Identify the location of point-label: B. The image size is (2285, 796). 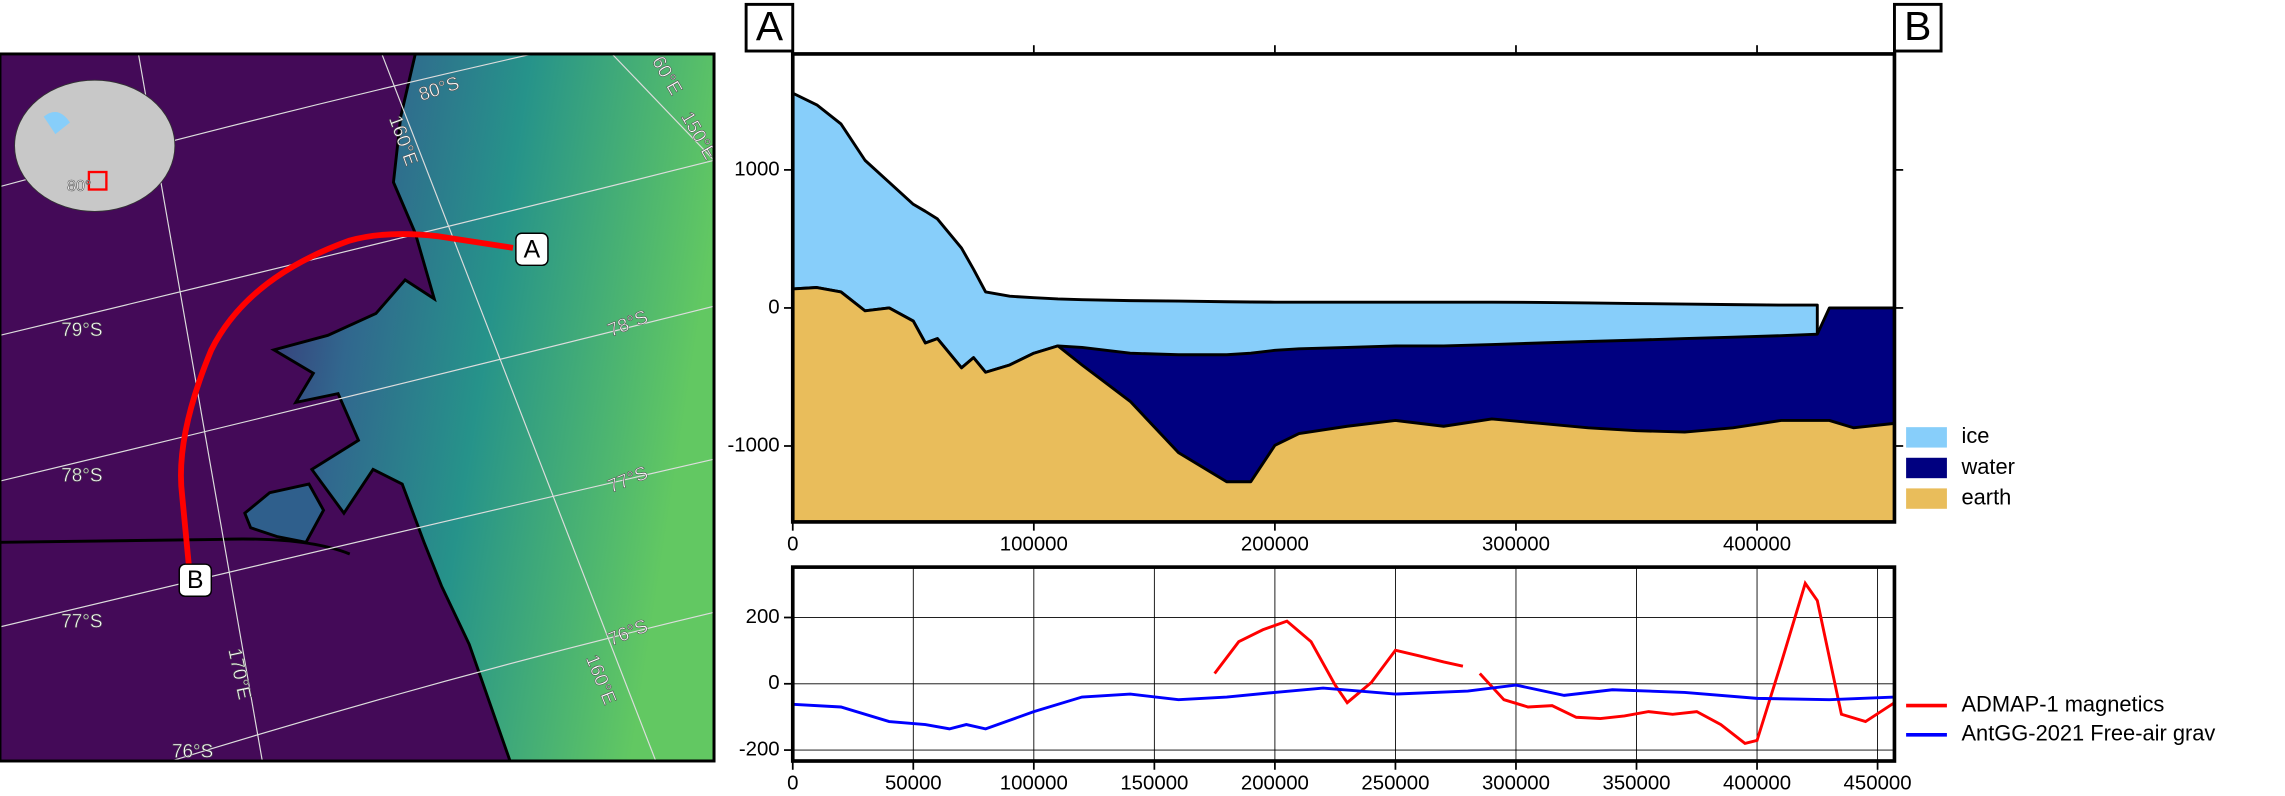
(195, 580).